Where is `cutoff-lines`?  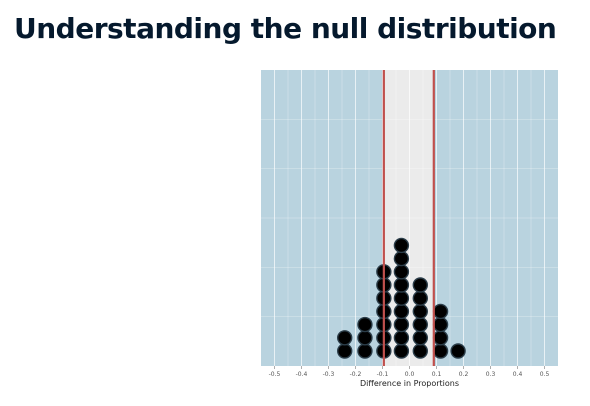 cutoff-lines is located at coordinates (408, 218).